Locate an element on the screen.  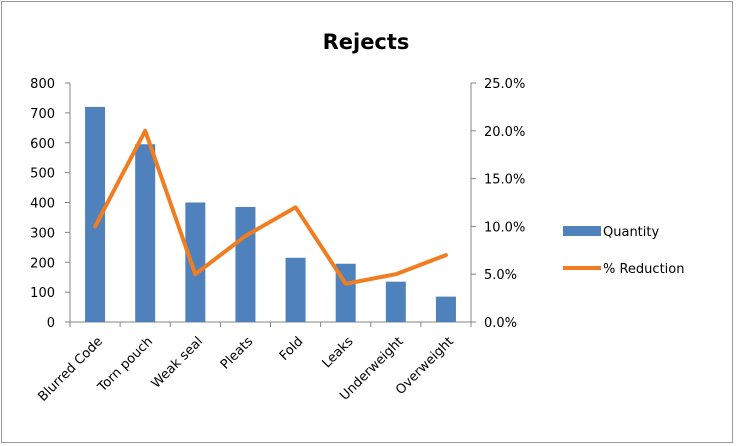
y-right-tick-label: 5.0% is located at coordinates (500, 275).